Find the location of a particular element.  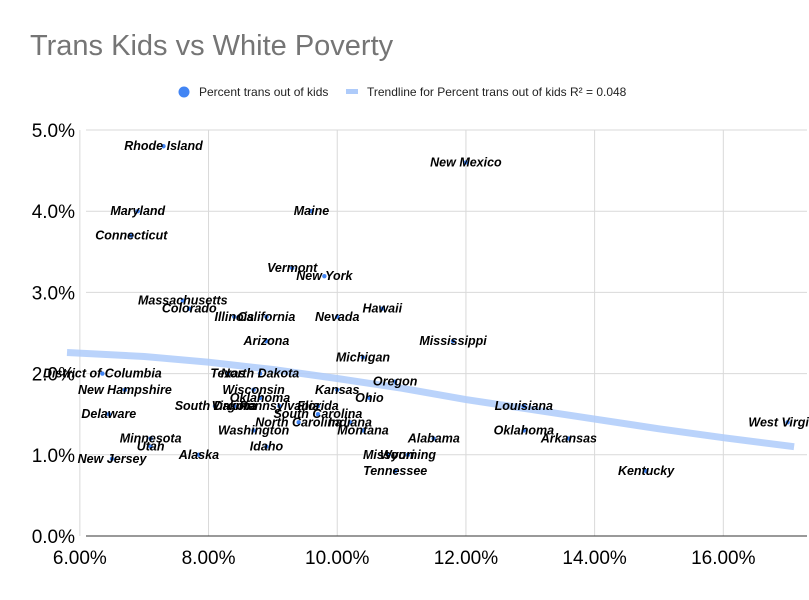

point-label: Florida is located at coordinates (318, 406).